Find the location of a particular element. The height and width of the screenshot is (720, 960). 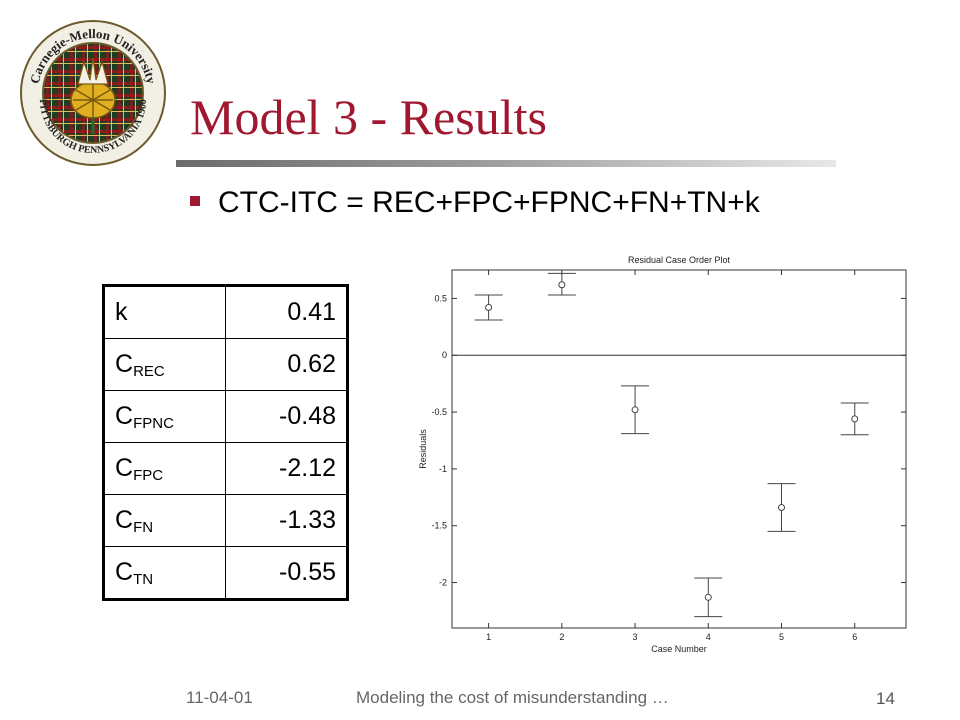

y-tick-label: -0.5 is located at coordinates (439, 412).